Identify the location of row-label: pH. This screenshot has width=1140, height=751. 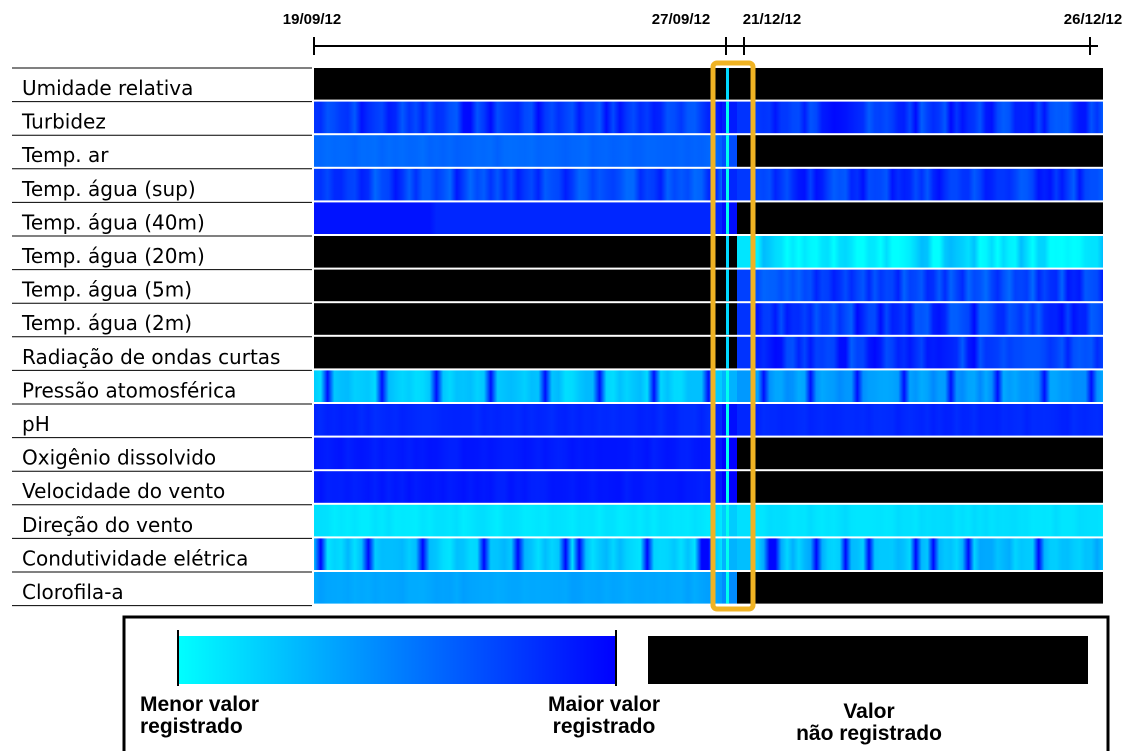
(36, 424).